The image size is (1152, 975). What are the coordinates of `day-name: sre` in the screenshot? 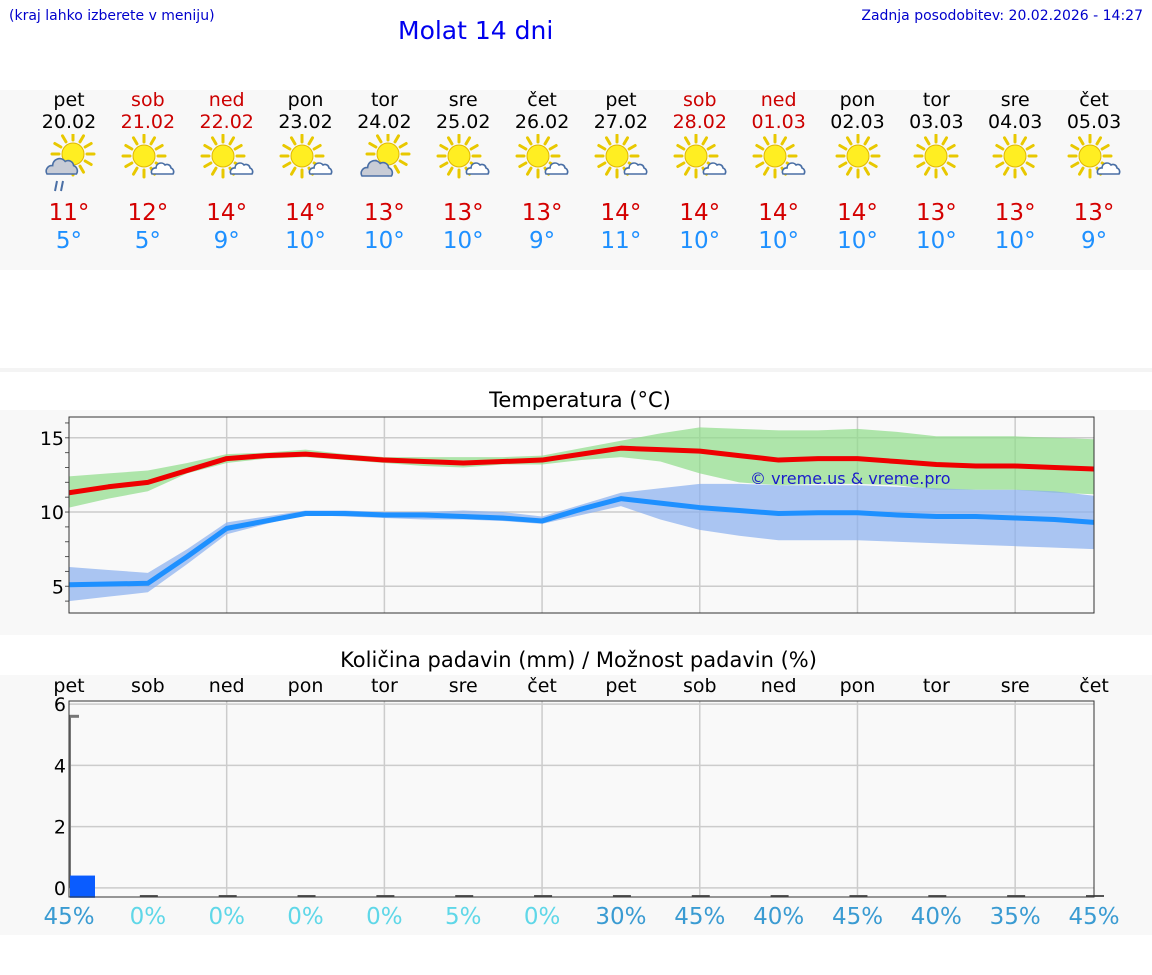 It's located at (1015, 100).